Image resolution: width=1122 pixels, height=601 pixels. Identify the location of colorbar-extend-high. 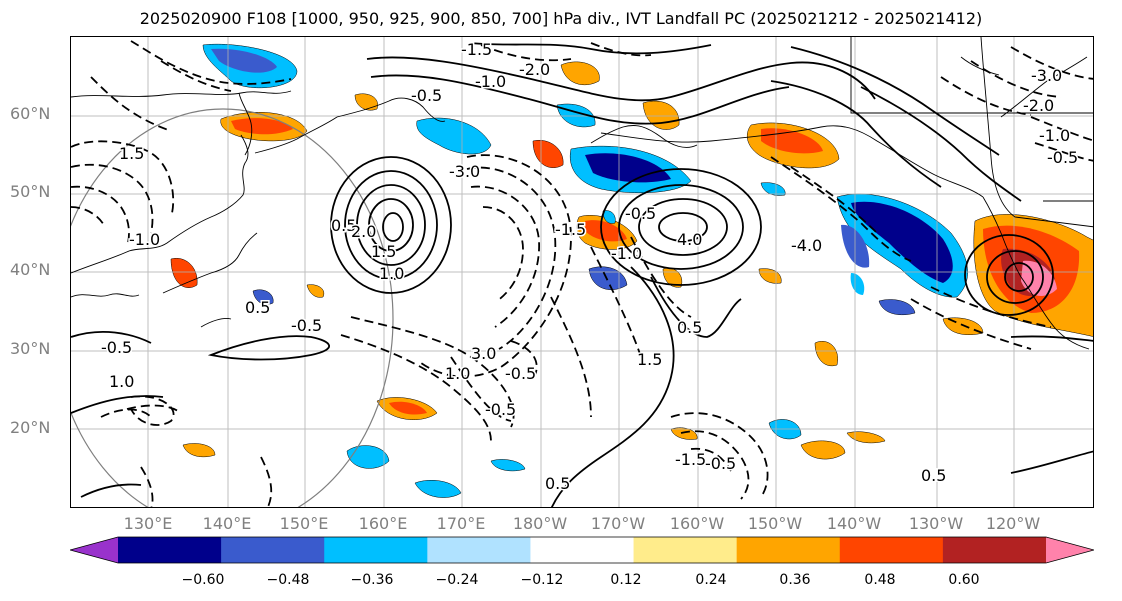
(1070, 550).